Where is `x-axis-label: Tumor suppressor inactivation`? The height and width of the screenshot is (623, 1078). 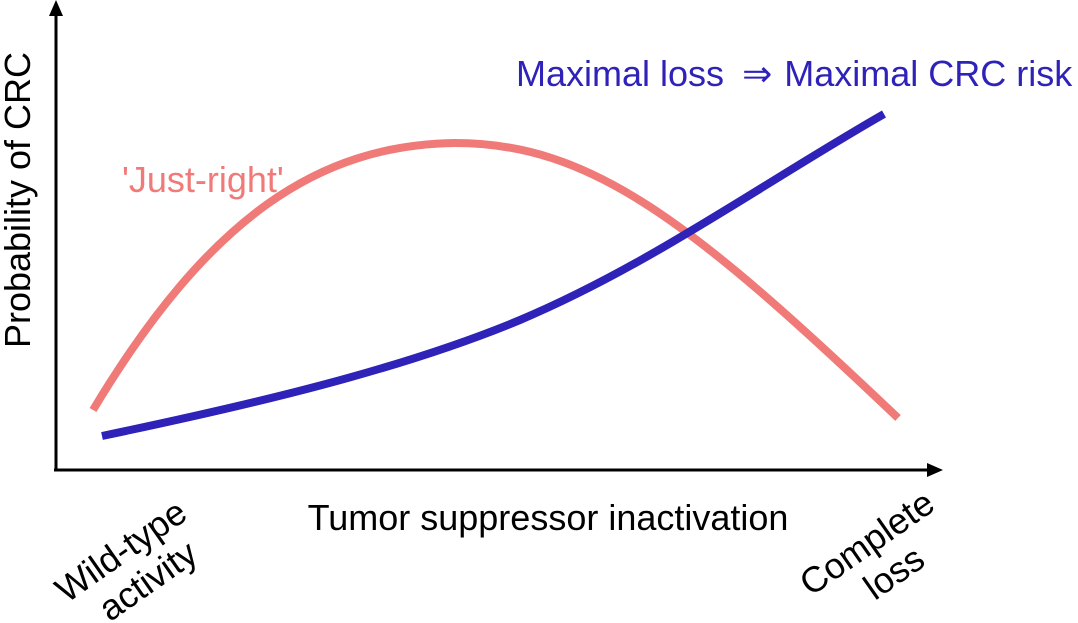
x-axis-label: Tumor suppressor inactivation is located at coordinates (548, 517).